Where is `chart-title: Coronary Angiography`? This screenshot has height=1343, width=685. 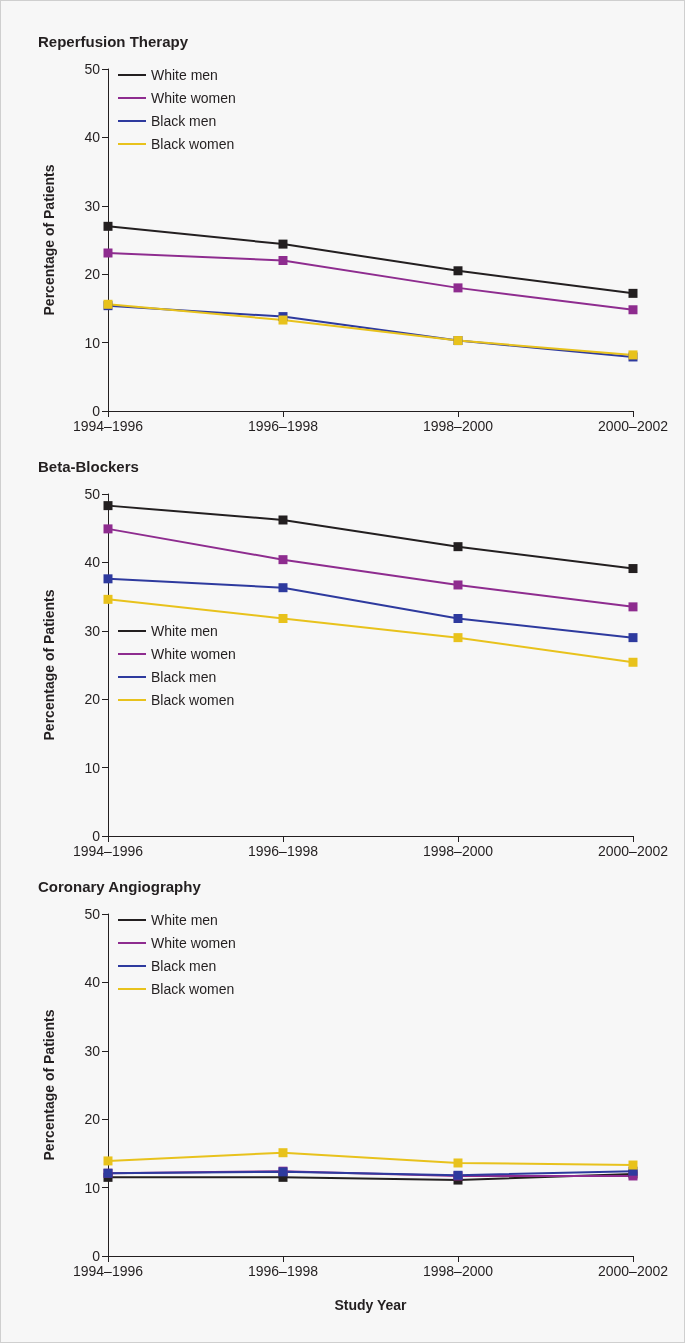 chart-title: Coronary Angiography is located at coordinates (120, 886).